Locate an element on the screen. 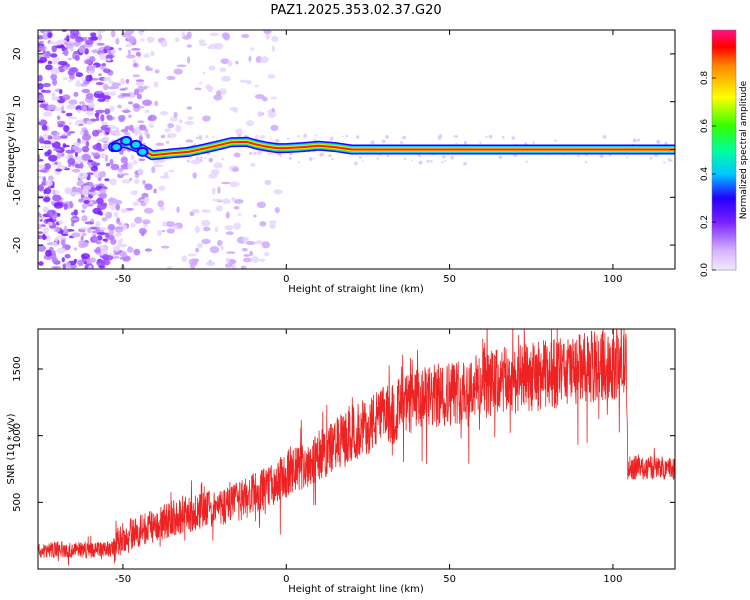 The height and width of the screenshot is (600, 750). colorbar-label: Normalized spectral amplitude is located at coordinates (744, 149).